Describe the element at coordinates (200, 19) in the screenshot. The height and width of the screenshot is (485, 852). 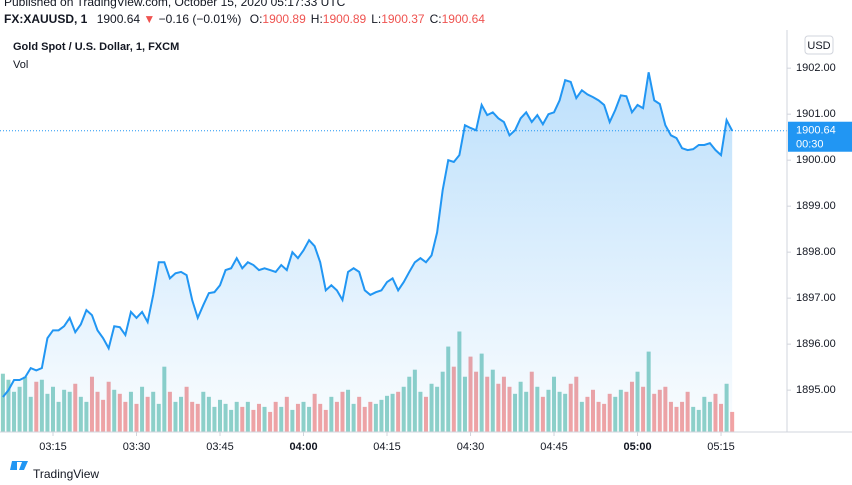
I see `price-change: −0.16 (−0.01%)` at that location.